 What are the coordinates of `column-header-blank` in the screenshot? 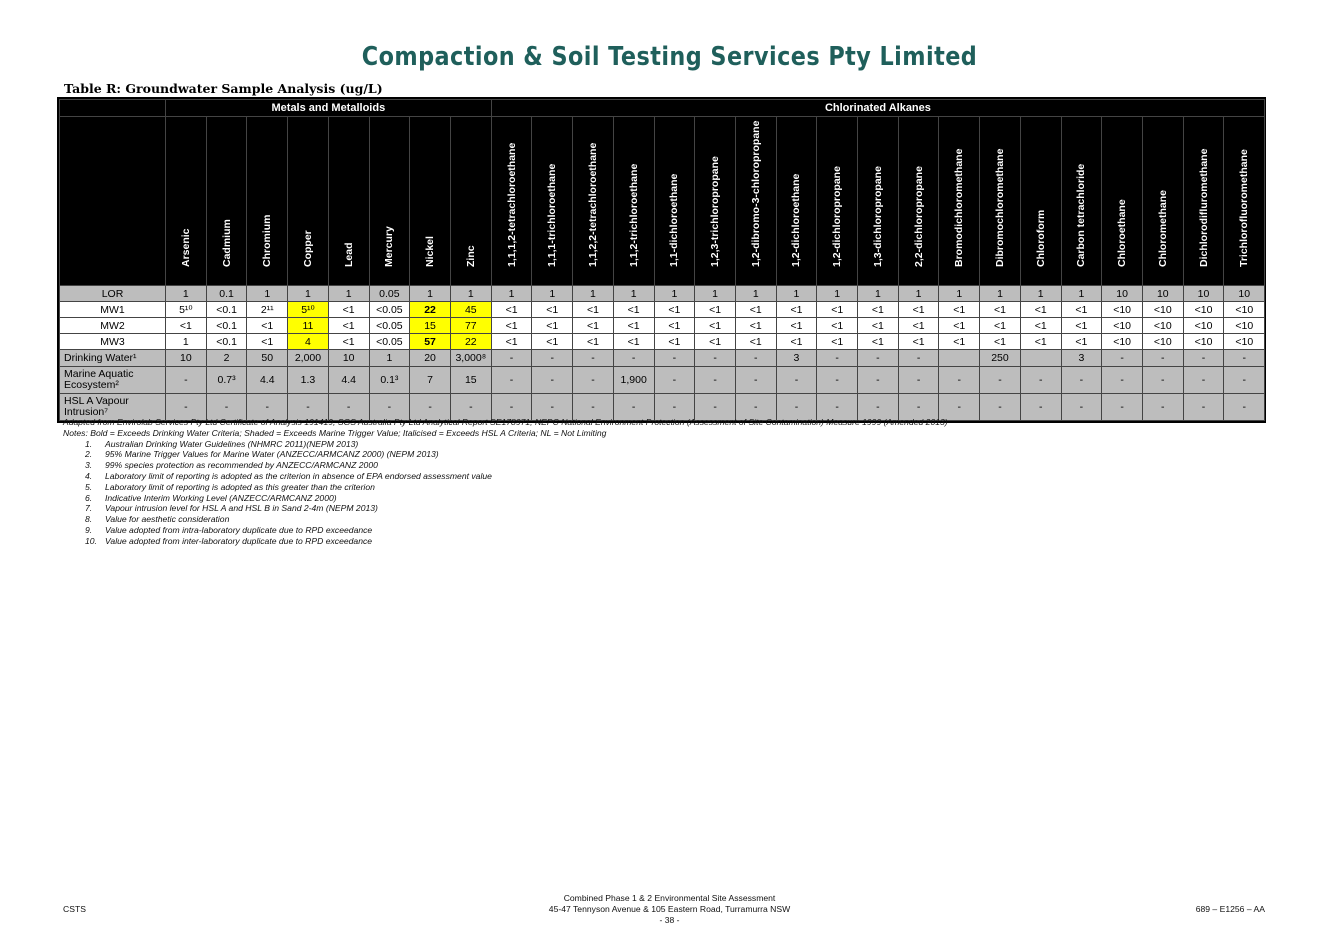 It's located at (112, 201).